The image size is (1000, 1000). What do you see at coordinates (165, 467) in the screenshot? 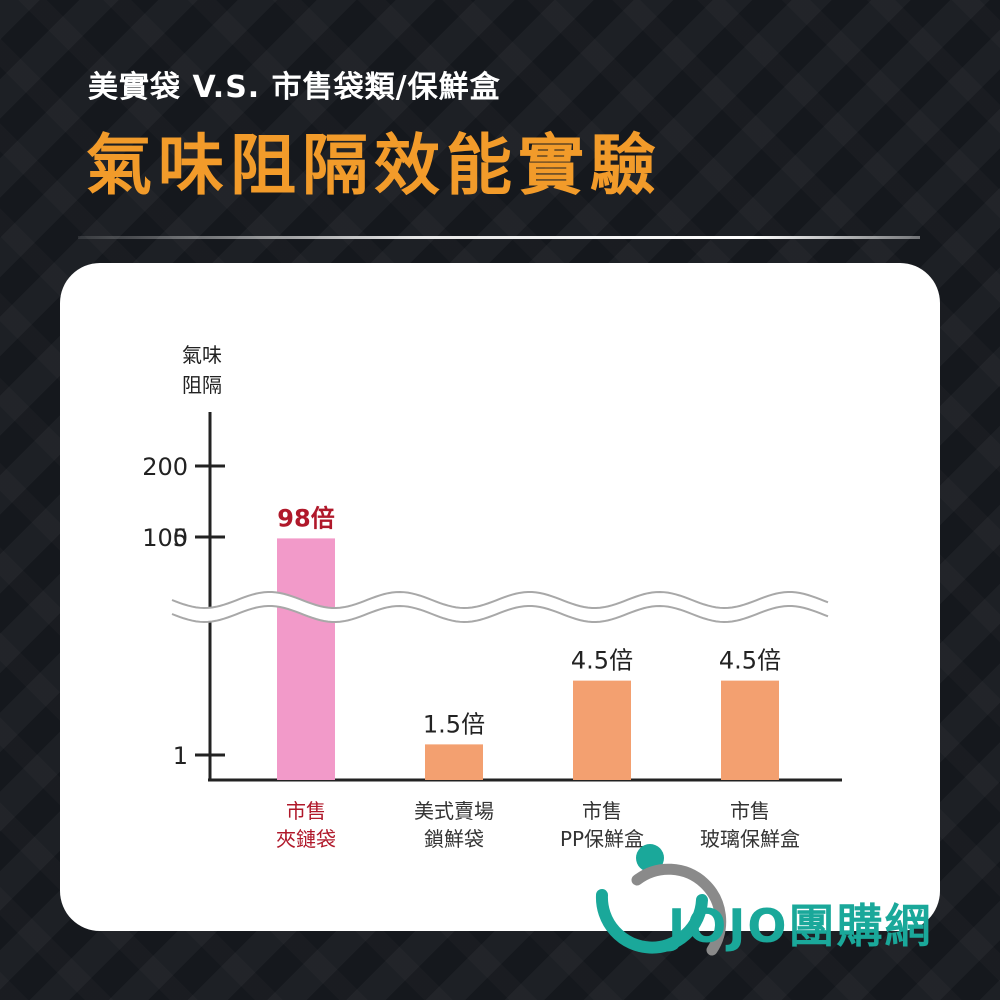
I see `y-tick-label: 200` at bounding box center [165, 467].